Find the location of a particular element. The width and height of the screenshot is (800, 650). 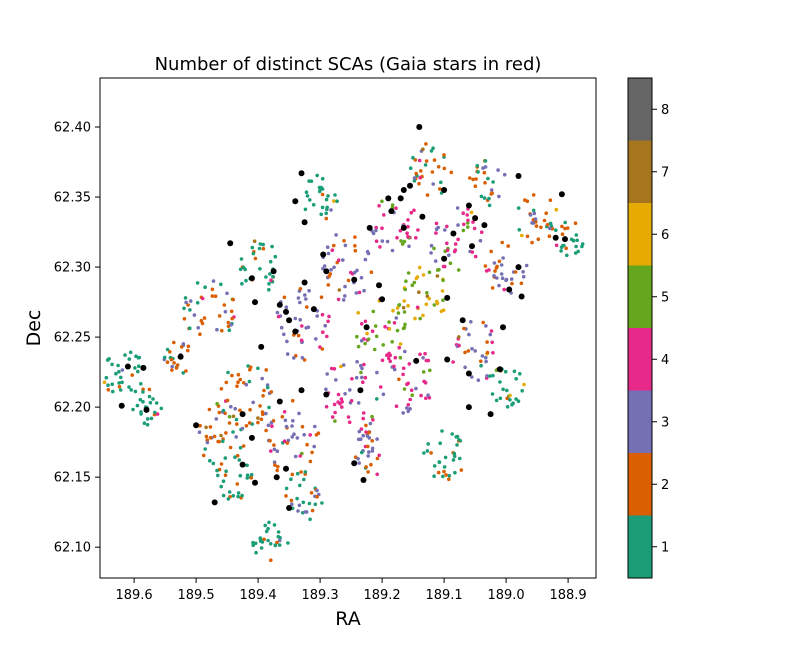

x-tick-label: 189.2 is located at coordinates (381, 595).